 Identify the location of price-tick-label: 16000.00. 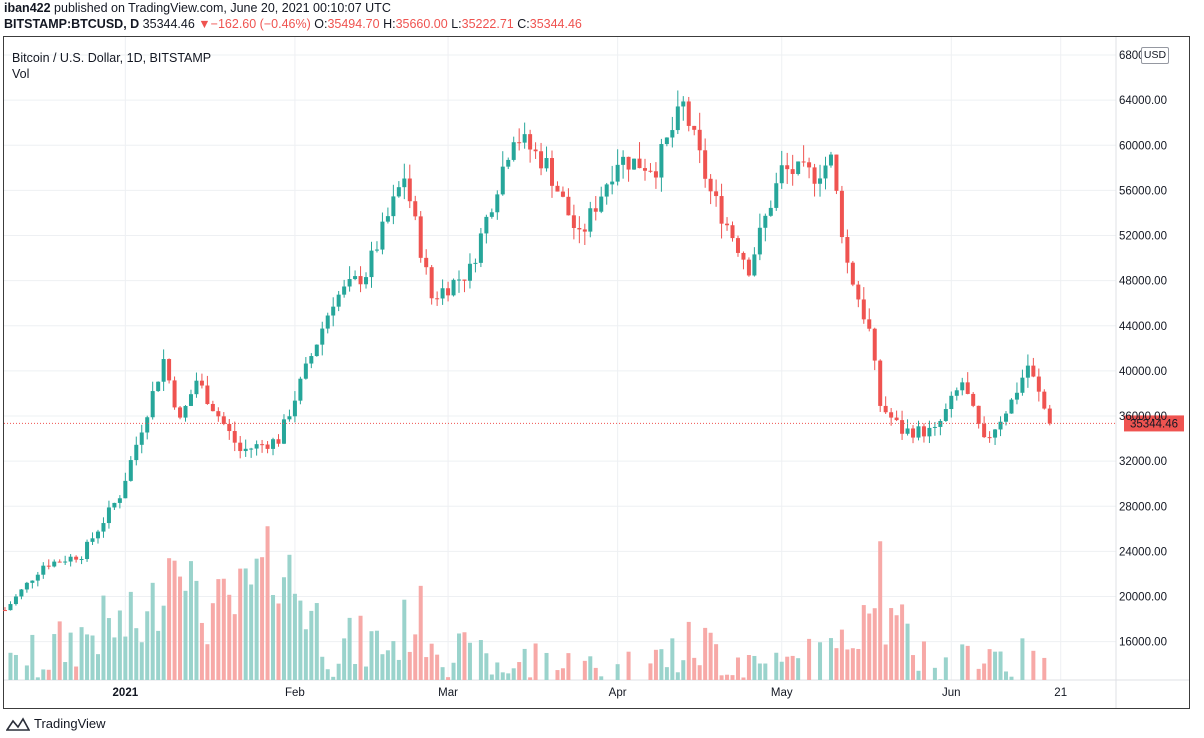
(1143, 643).